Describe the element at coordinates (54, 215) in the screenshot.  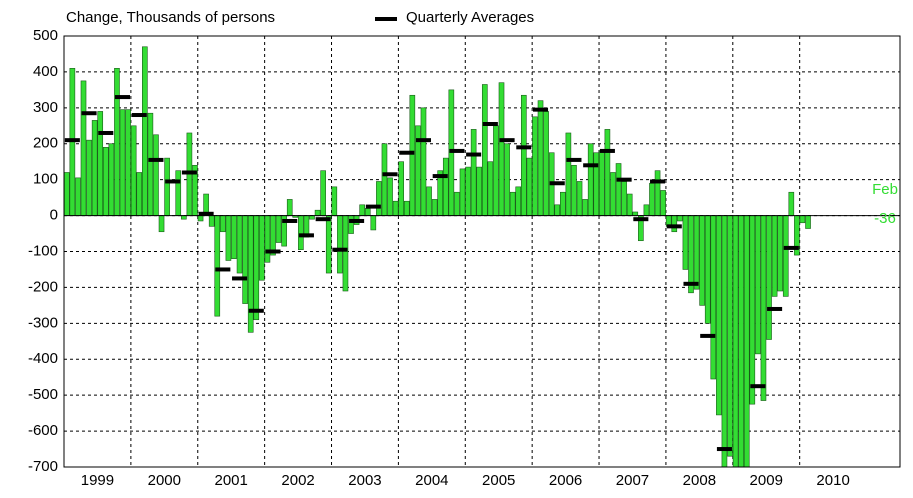
I see `y-tick-label: 0` at that location.